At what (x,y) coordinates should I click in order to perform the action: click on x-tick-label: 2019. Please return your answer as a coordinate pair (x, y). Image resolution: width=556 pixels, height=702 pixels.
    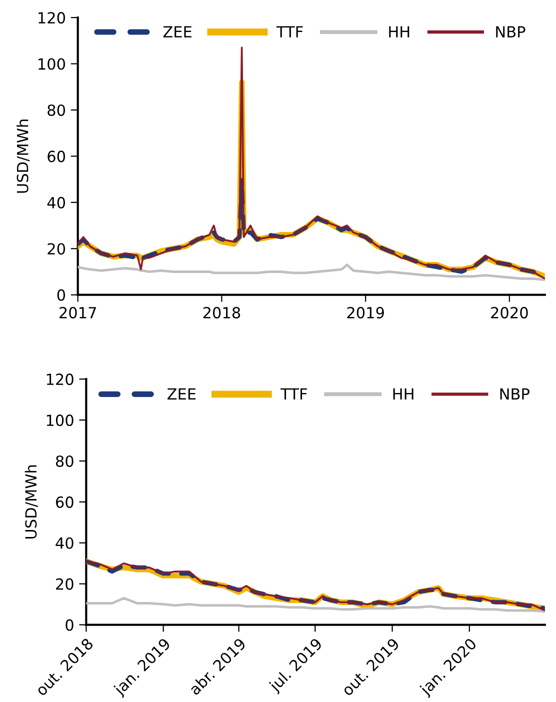
    Looking at the image, I should click on (365, 312).